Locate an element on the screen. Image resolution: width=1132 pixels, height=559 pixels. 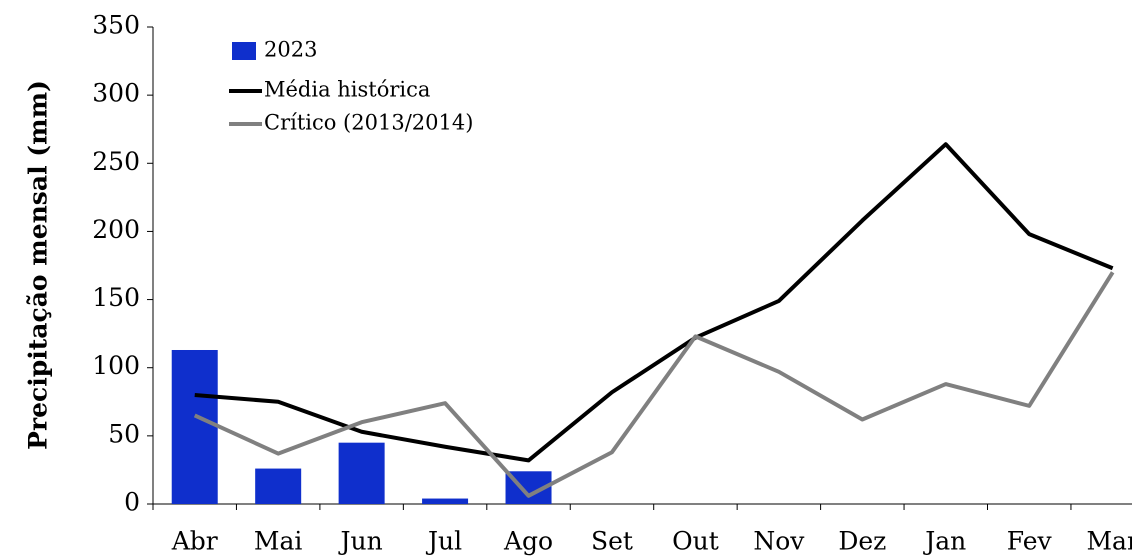
x-tick-label: Mar is located at coordinates (1109, 541).